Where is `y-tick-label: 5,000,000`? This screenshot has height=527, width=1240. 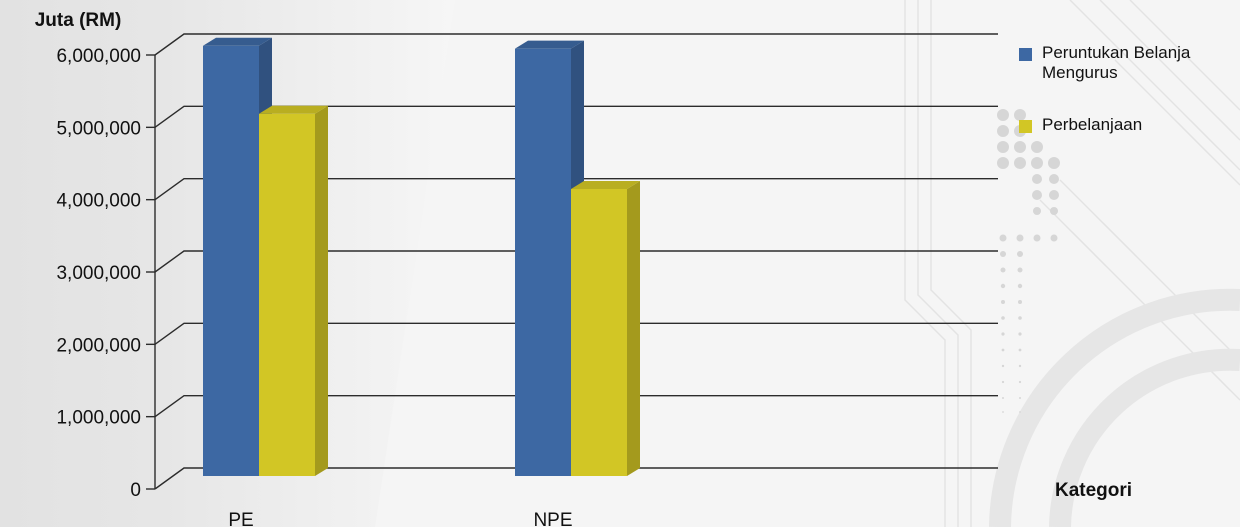
y-tick-label: 5,000,000 is located at coordinates (98, 128).